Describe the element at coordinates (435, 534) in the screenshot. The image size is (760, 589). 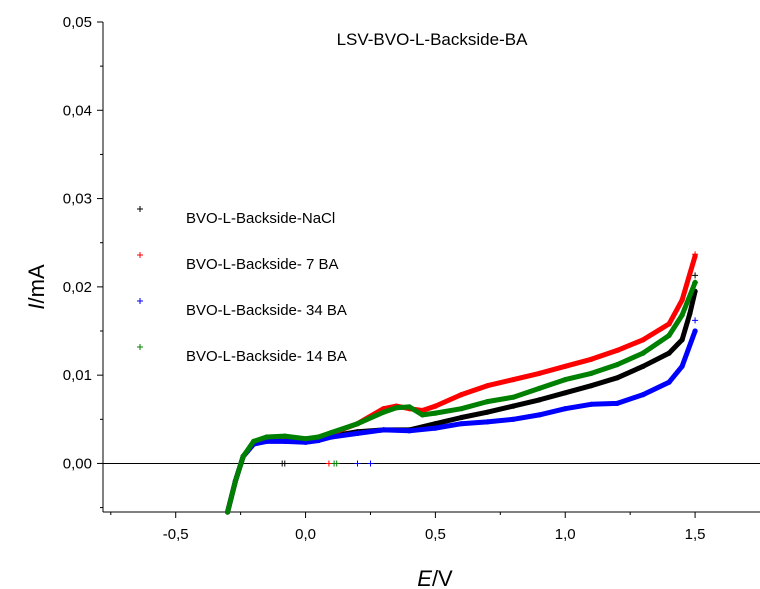
I see `x-tick-label: 0,5` at that location.